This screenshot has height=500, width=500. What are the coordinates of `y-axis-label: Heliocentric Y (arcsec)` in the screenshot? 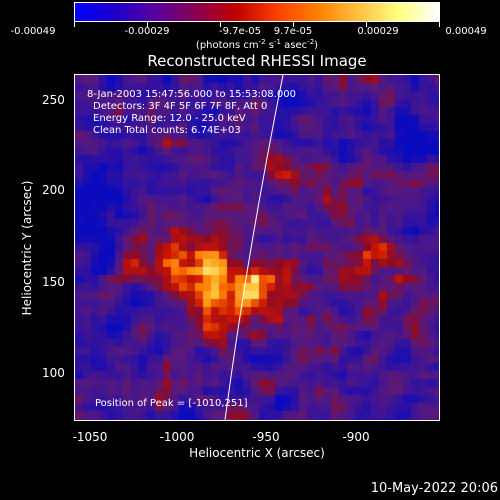 It's located at (27, 248).